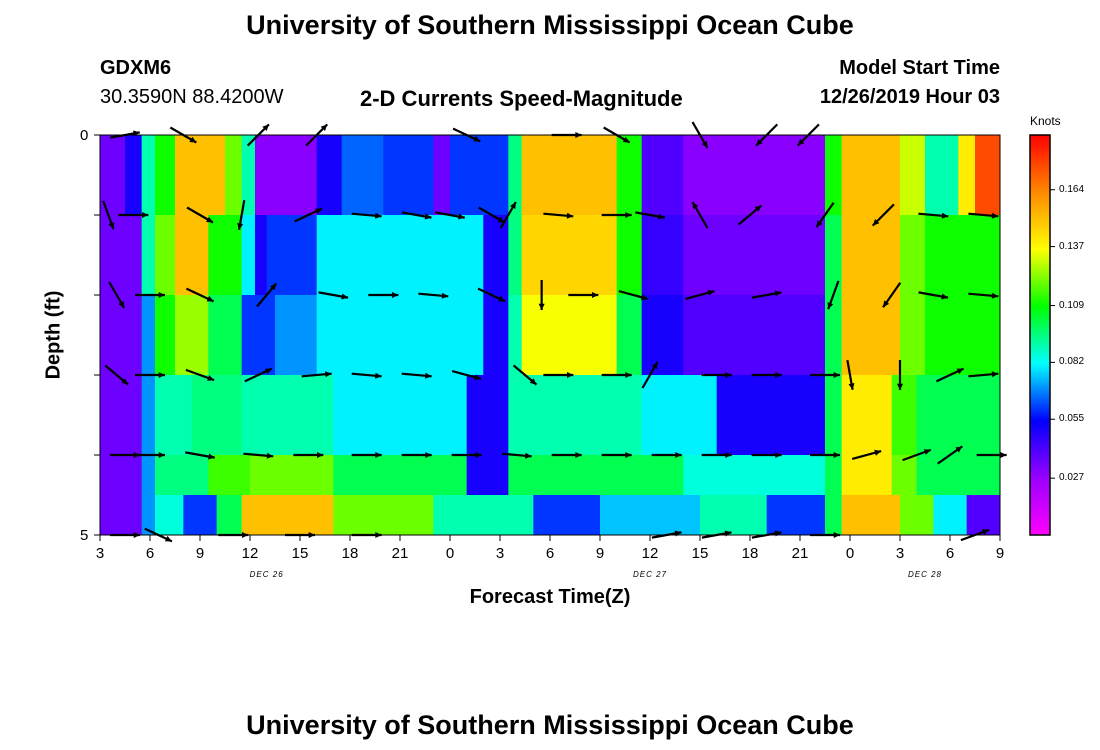  What do you see at coordinates (84, 135) in the screenshot?
I see `y-tick-label: 0` at bounding box center [84, 135].